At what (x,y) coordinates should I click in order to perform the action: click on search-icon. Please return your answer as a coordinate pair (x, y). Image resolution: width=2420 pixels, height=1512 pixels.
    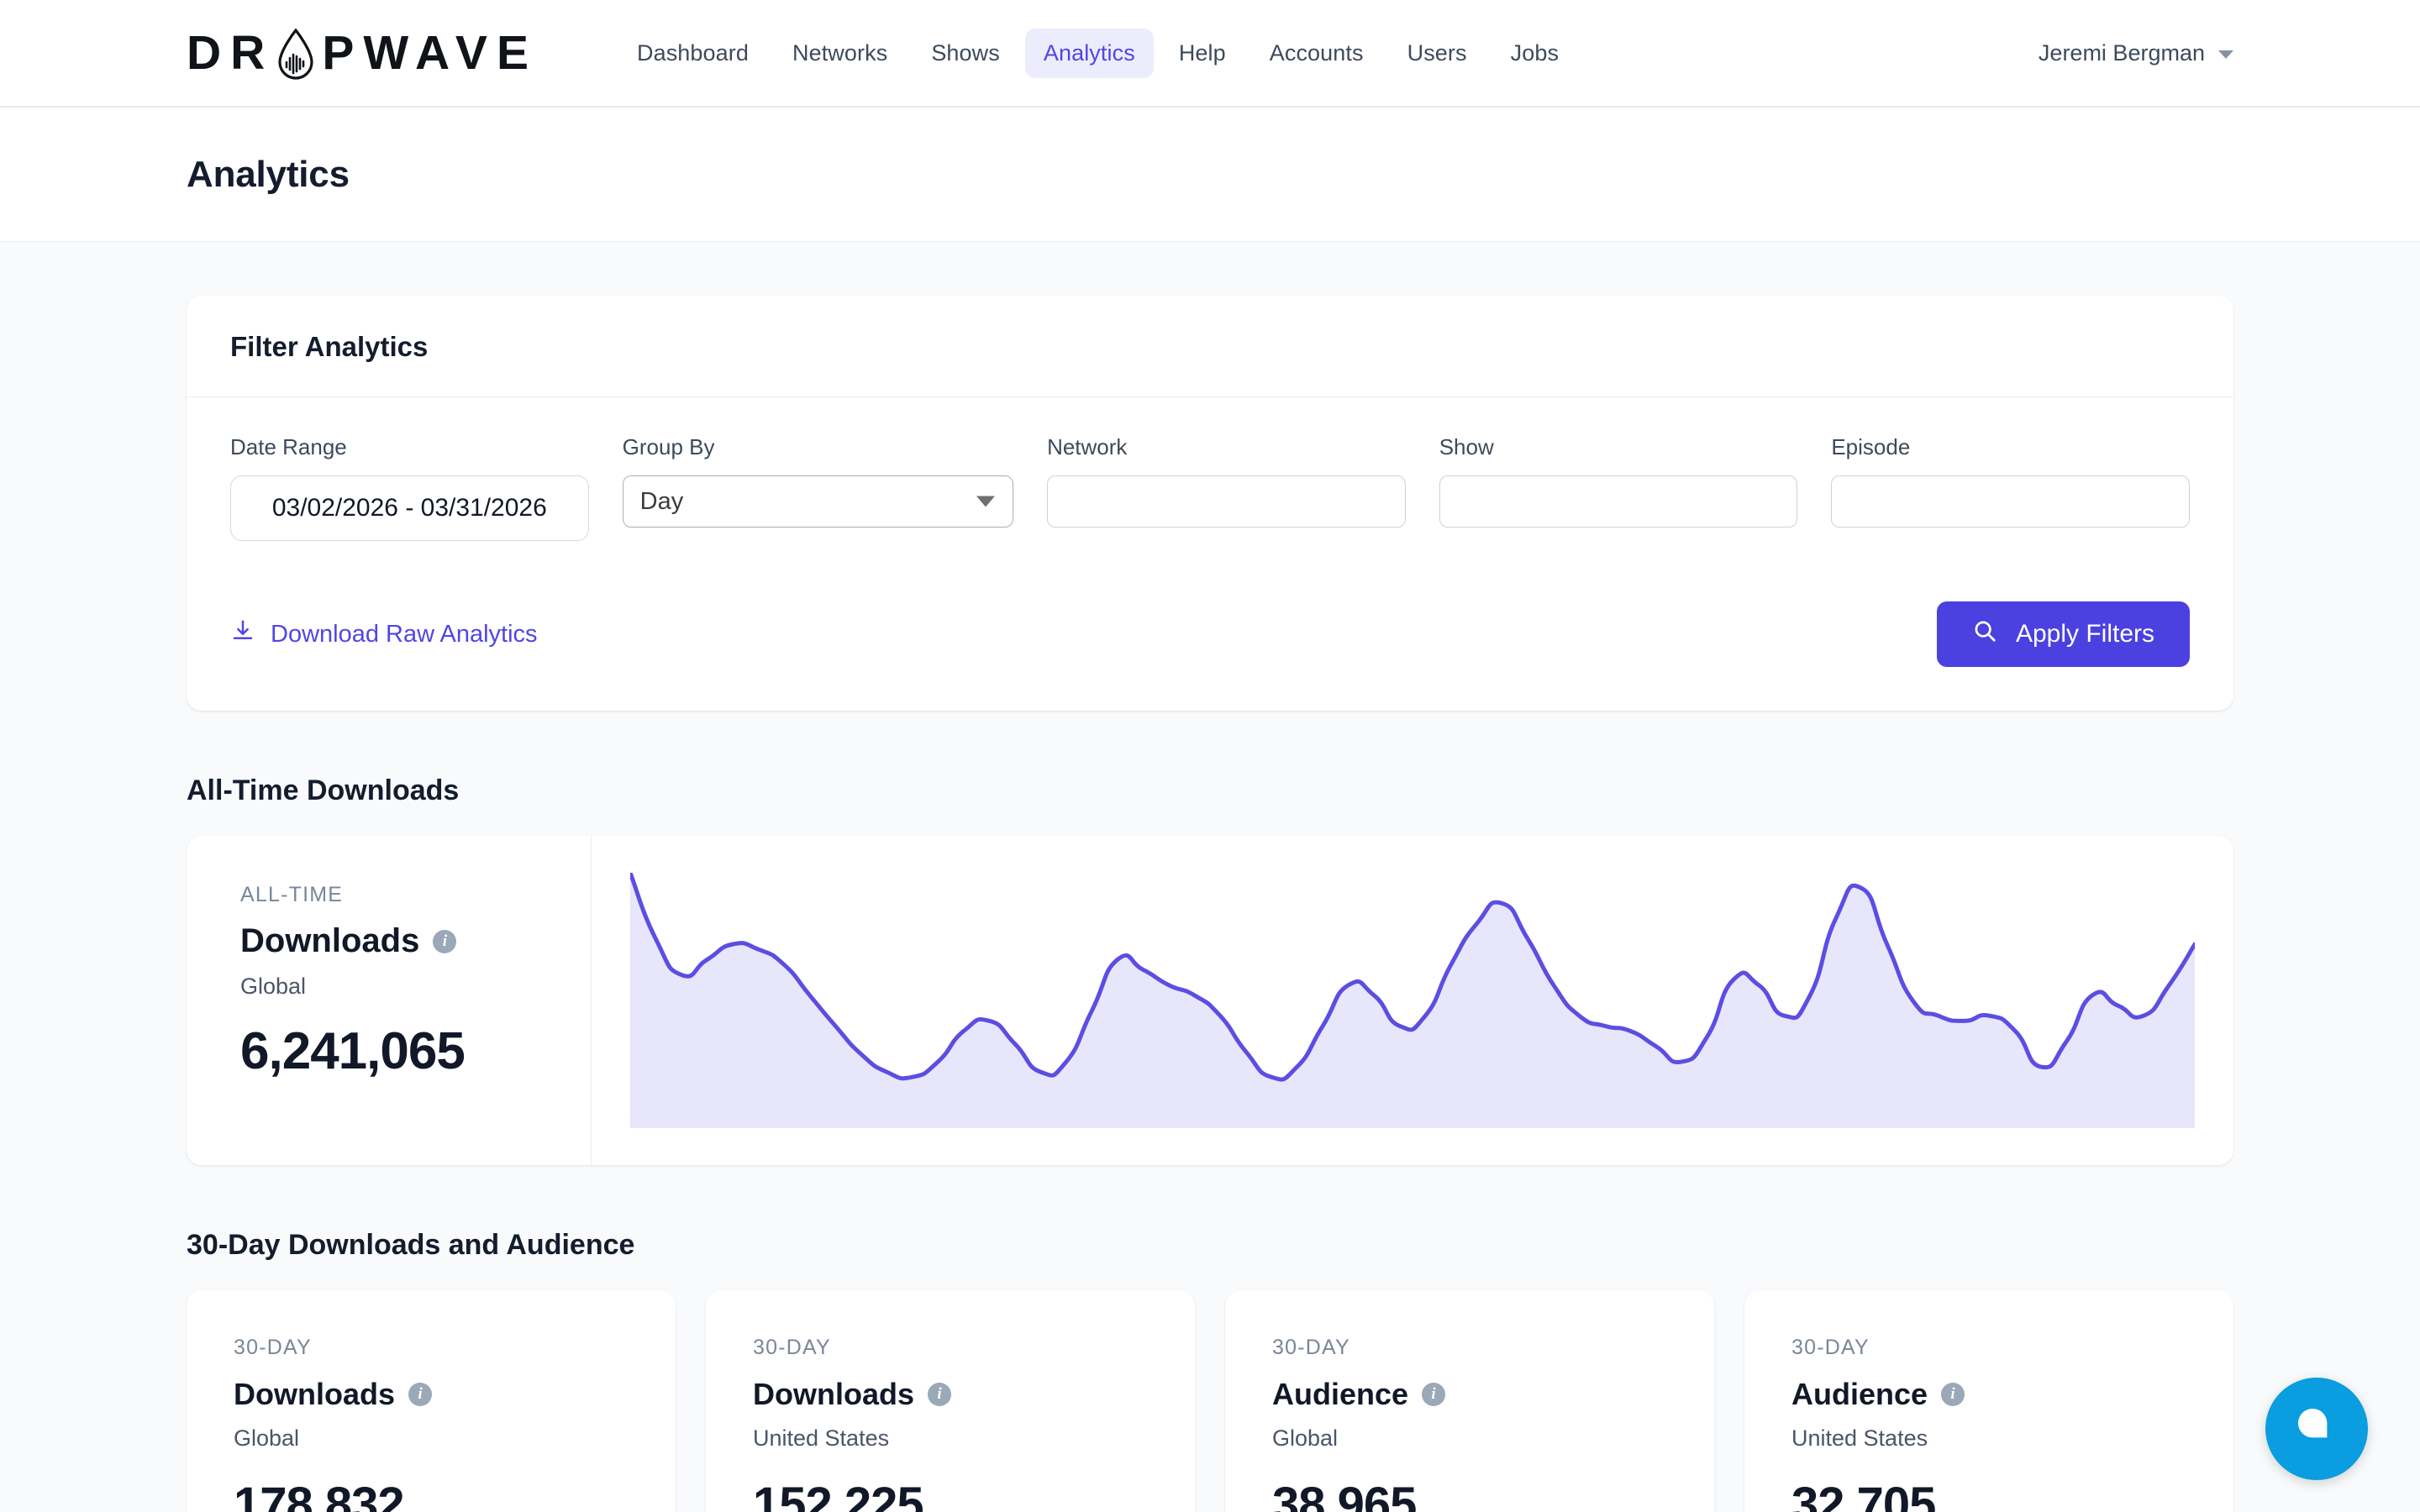
    Looking at the image, I should click on (1984, 634).